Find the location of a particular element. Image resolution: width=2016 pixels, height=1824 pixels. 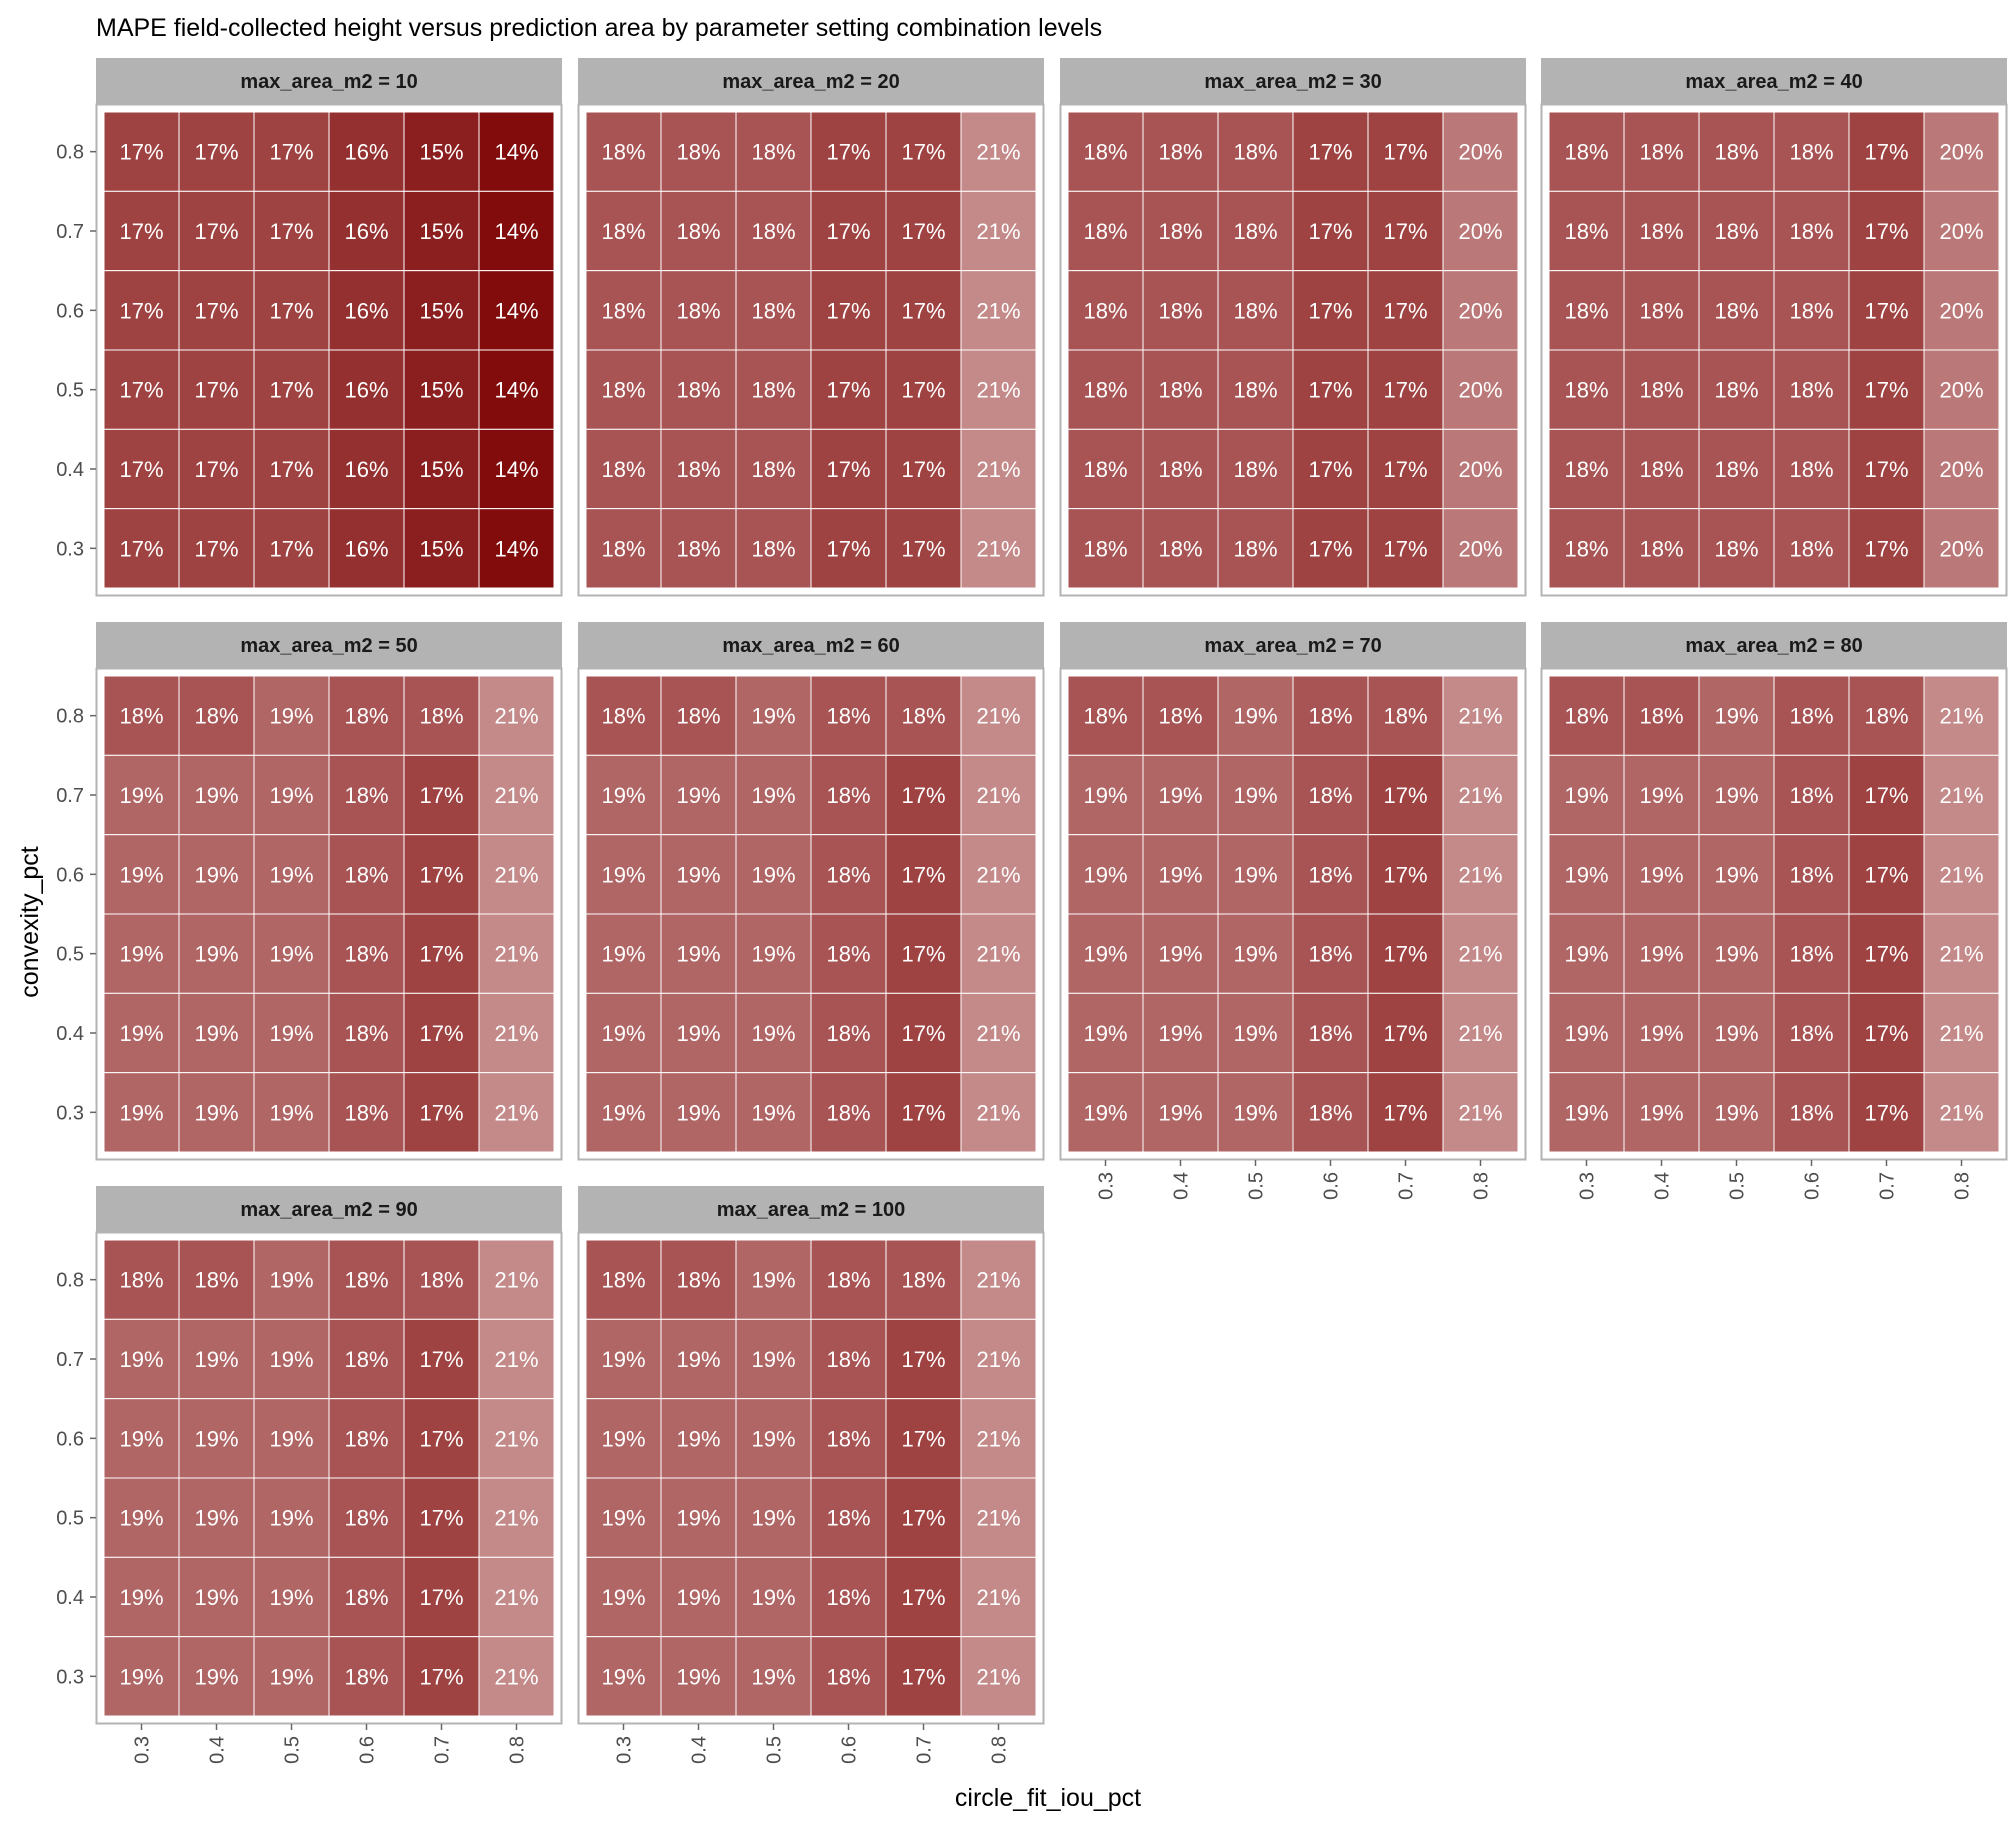

y-tick-label: 0.4 is located at coordinates (70, 470).